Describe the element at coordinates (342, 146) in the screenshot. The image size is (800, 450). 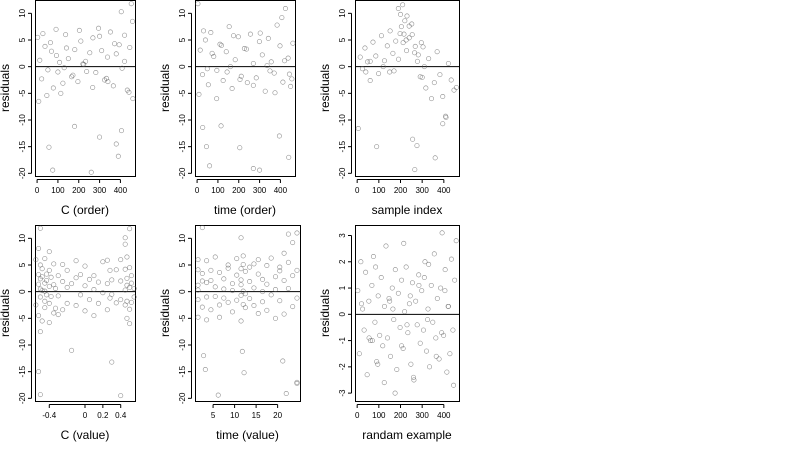
I see `y-tick-label: -15` at that location.